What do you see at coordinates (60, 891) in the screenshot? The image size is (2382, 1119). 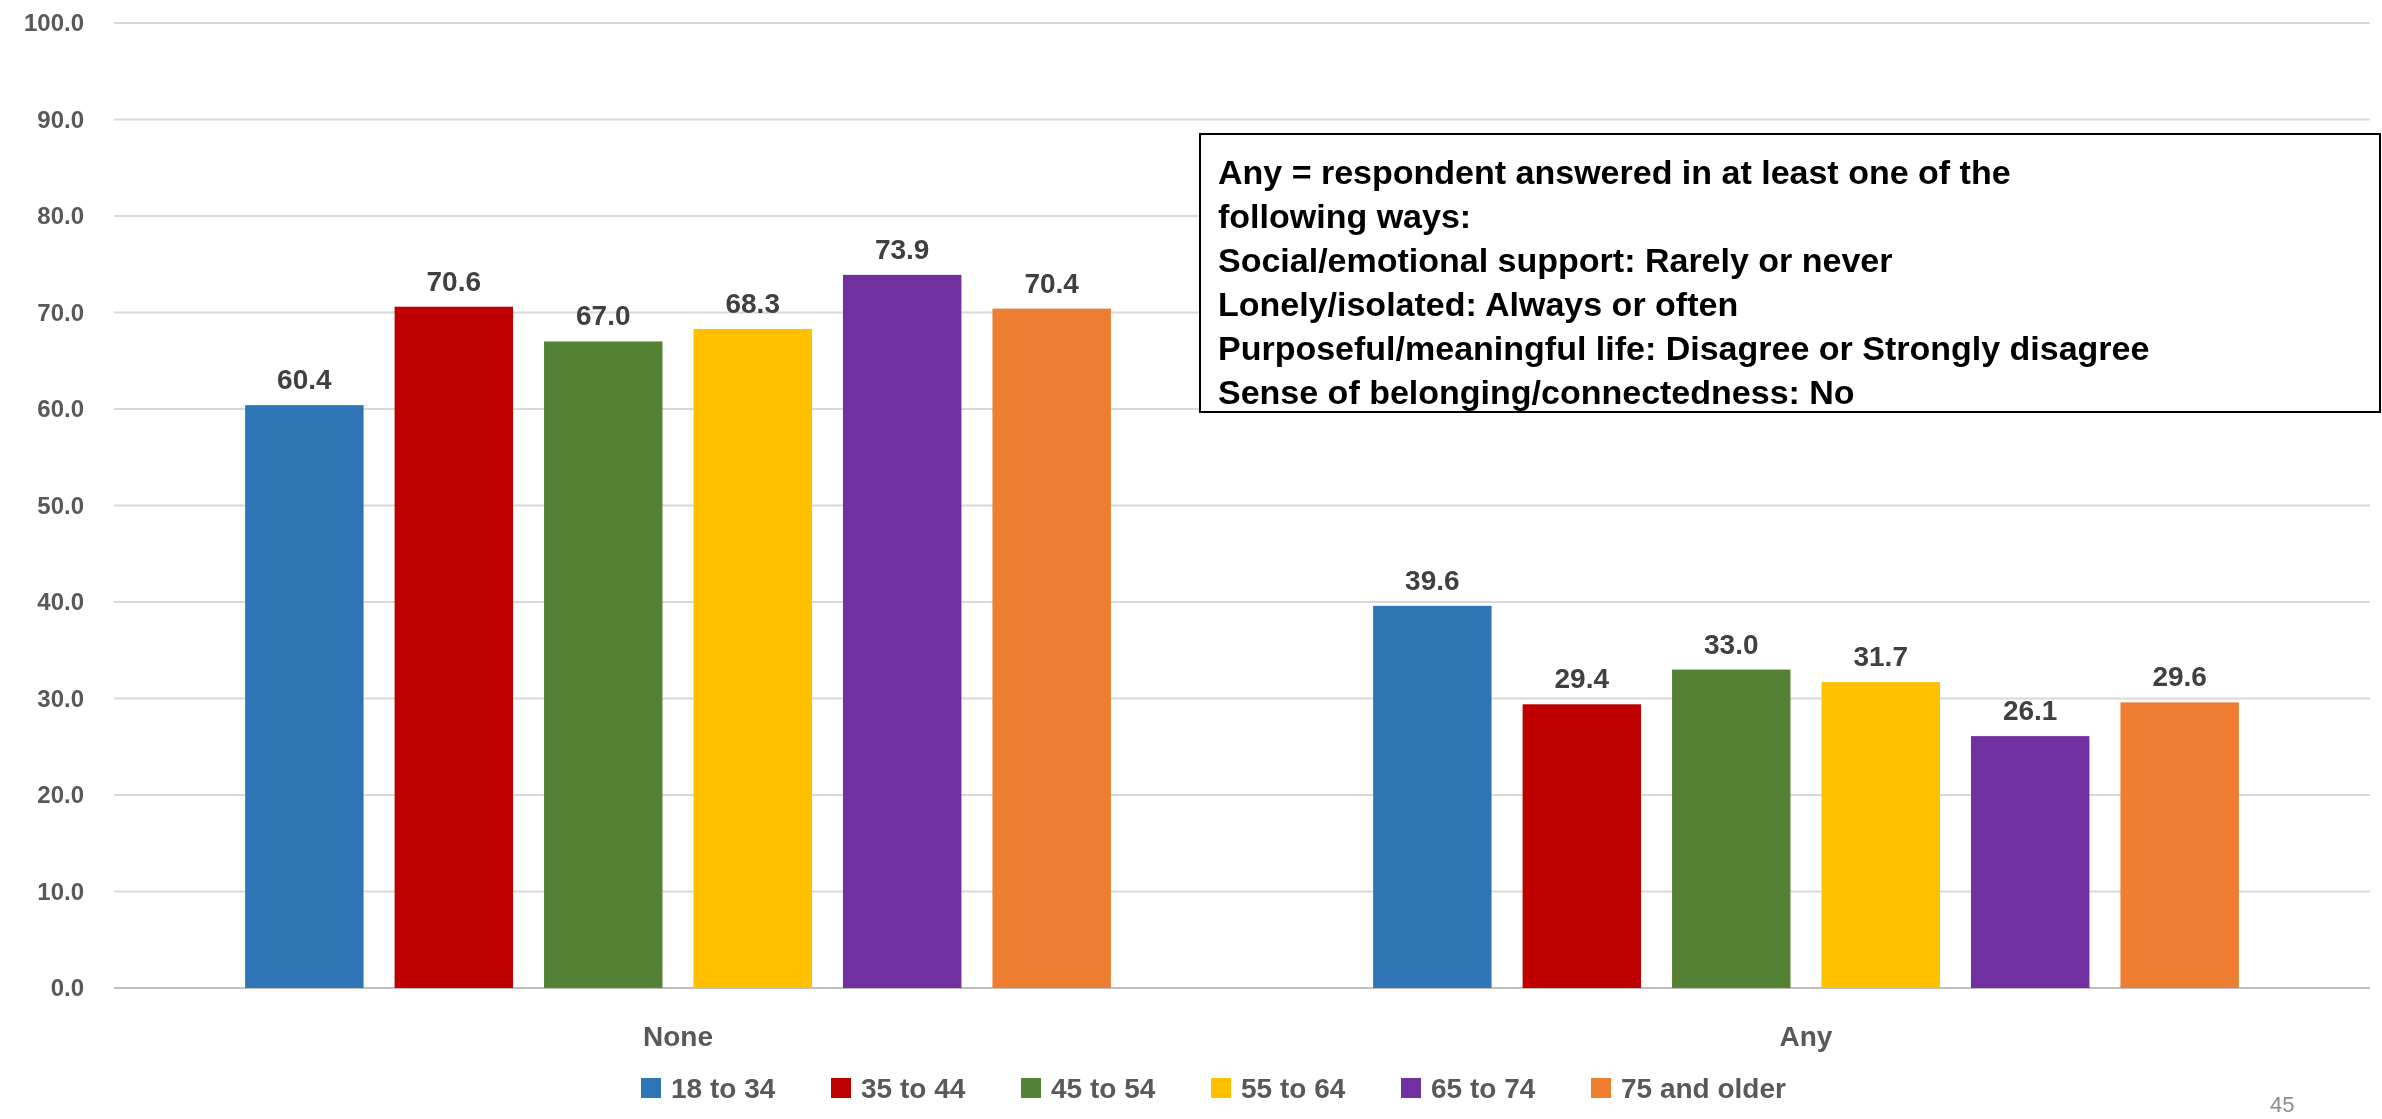 I see `y-tick-label: 10.0` at bounding box center [60, 891].